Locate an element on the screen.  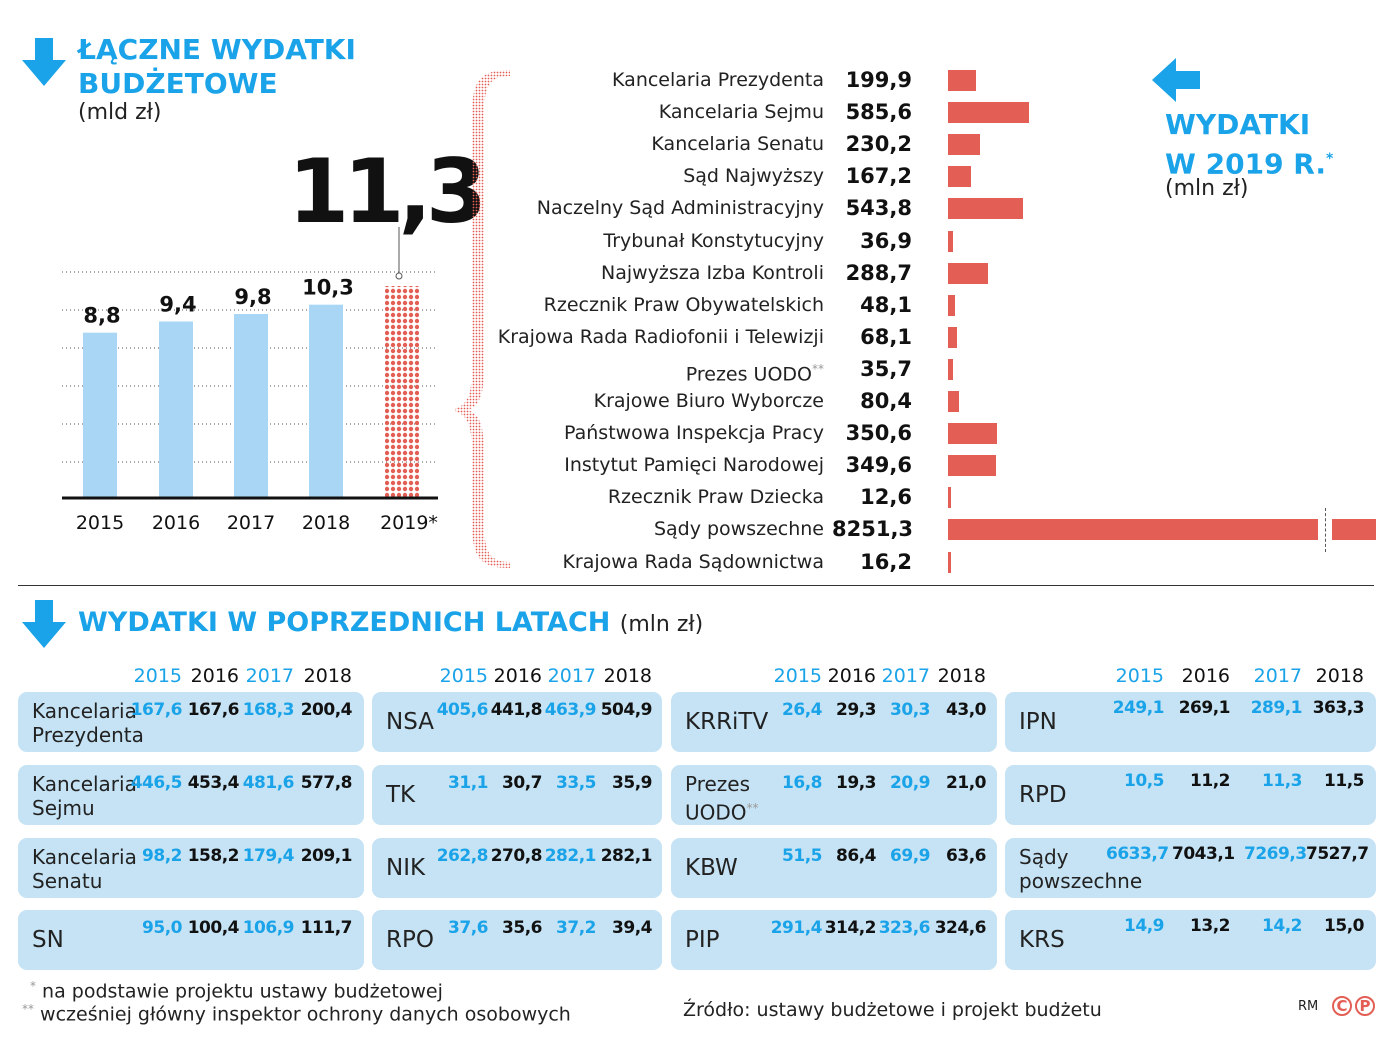
institution-label-line: Sądy is located at coordinates (1044, 857).